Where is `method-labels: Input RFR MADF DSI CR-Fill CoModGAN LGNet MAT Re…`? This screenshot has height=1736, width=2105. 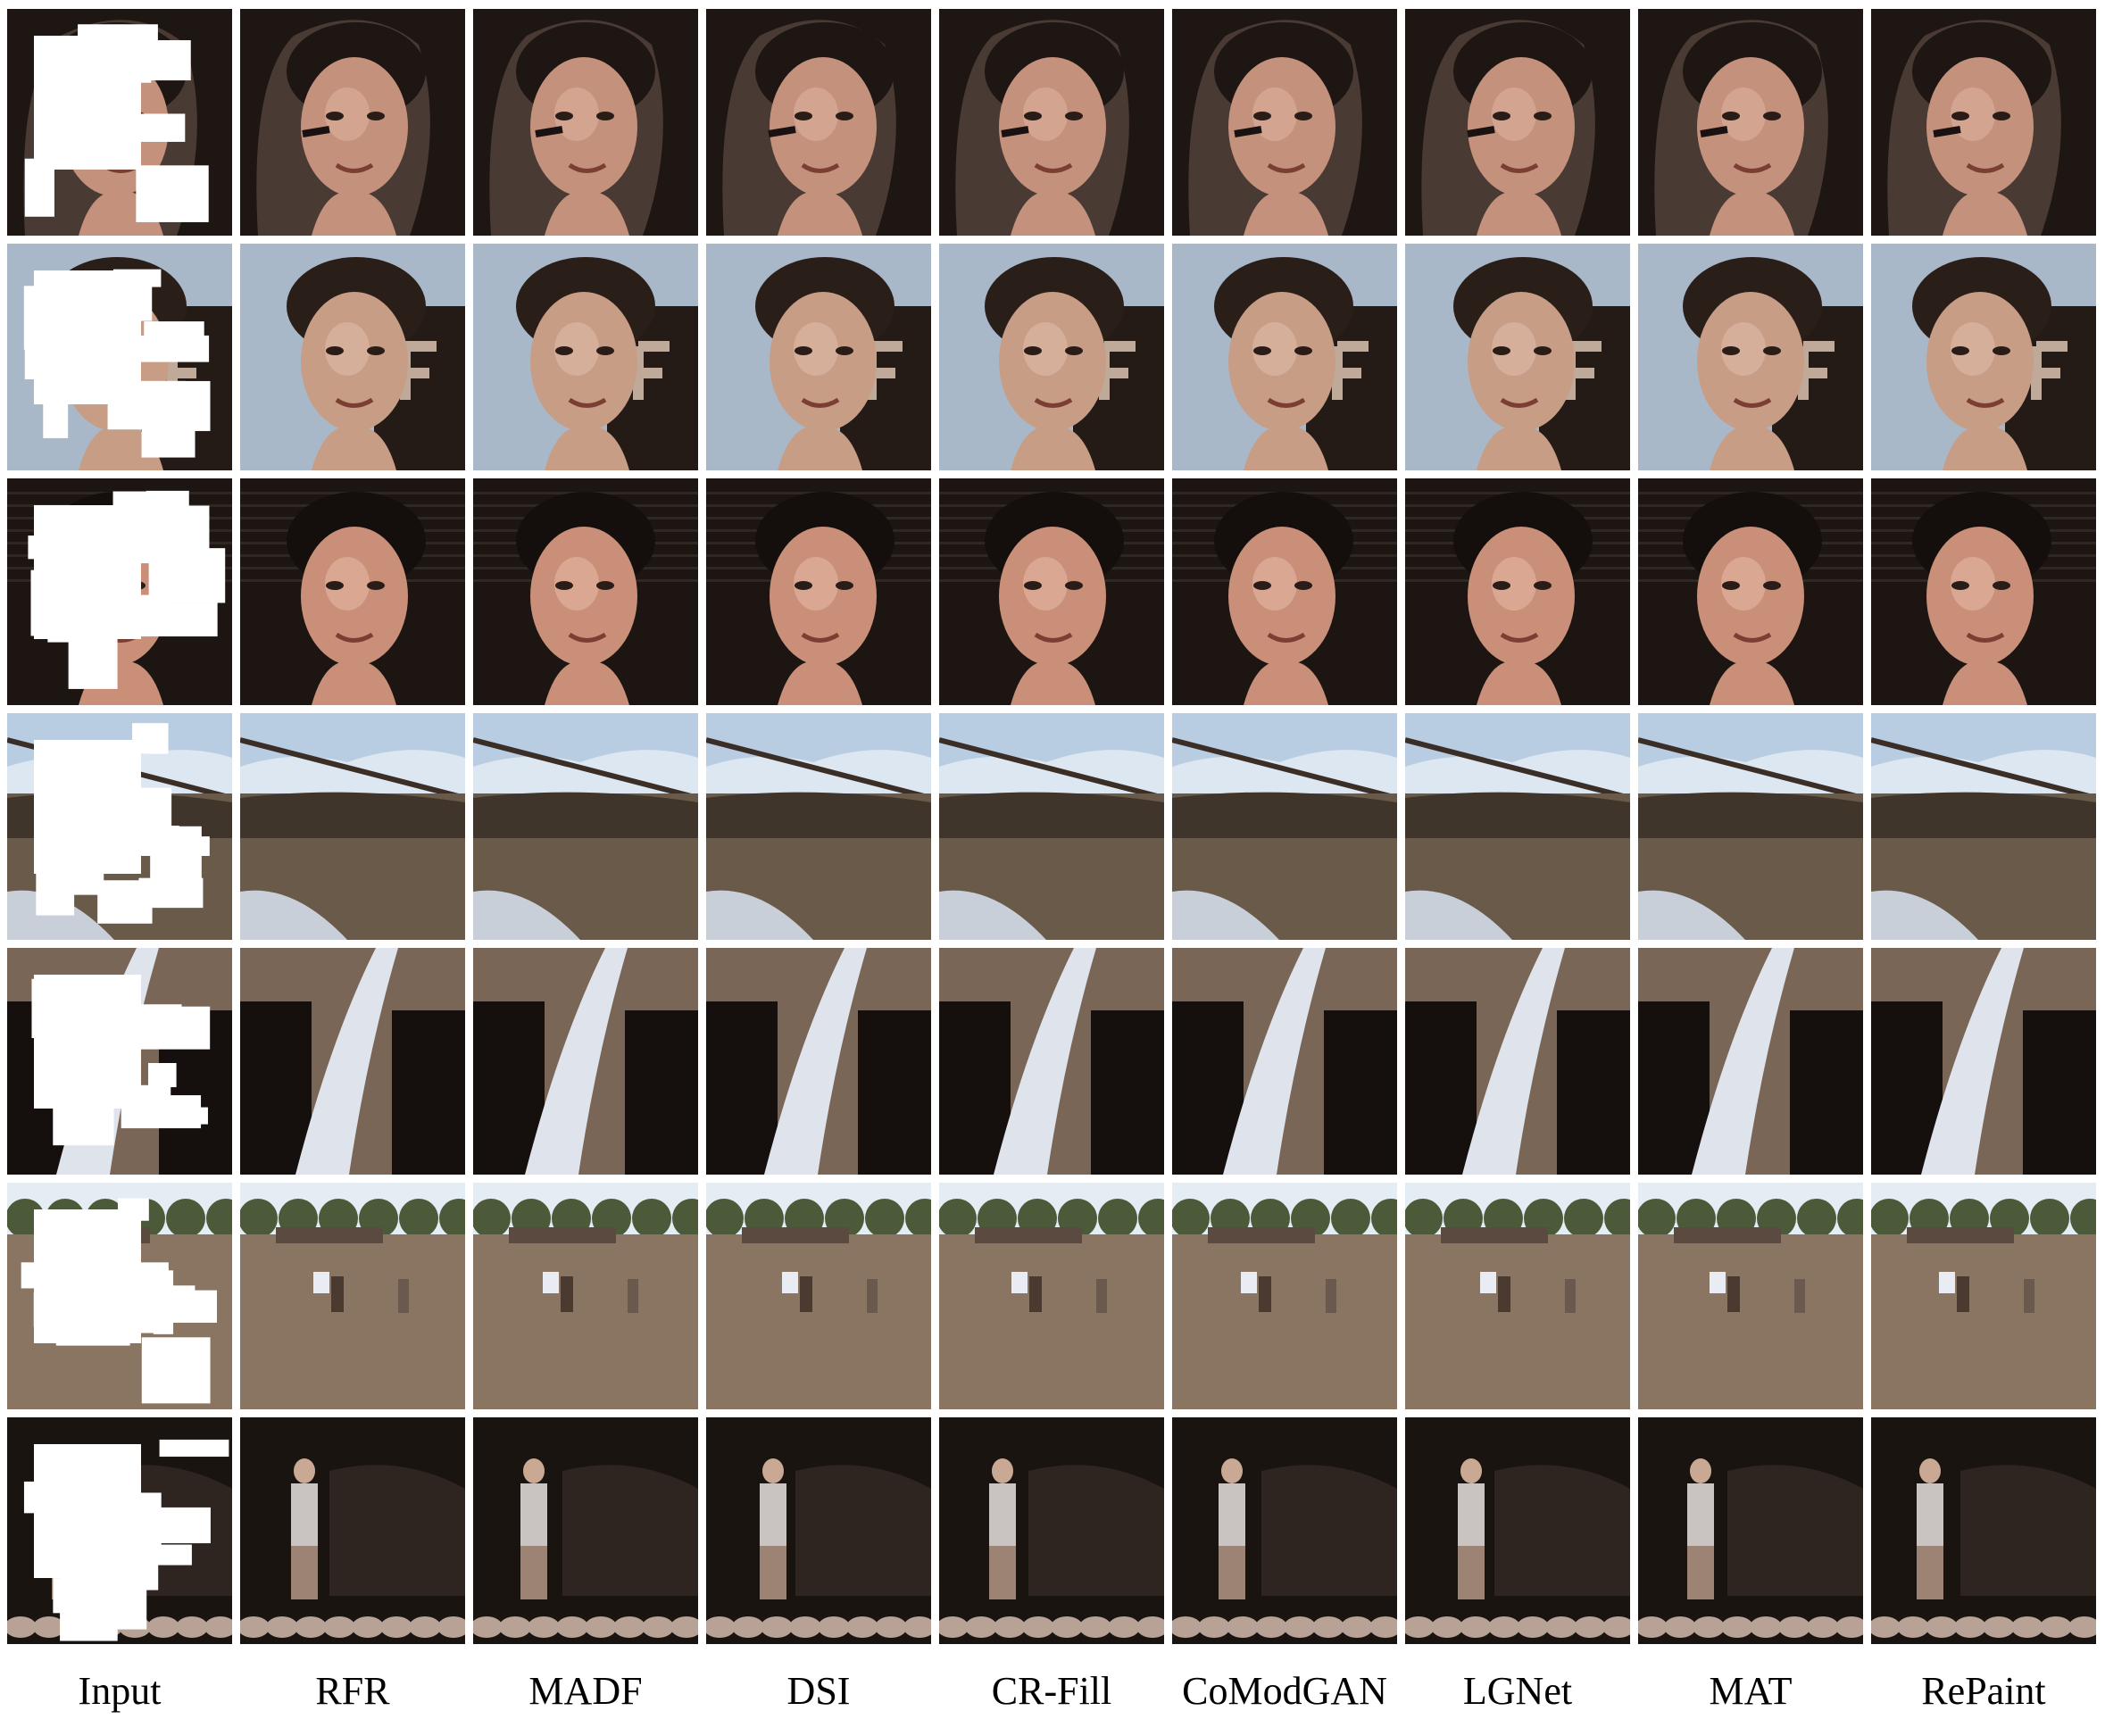 method-labels: Input RFR MADF DSI CR-Fill CoModGAN LGNet MAT Re… is located at coordinates (1052, 1691).